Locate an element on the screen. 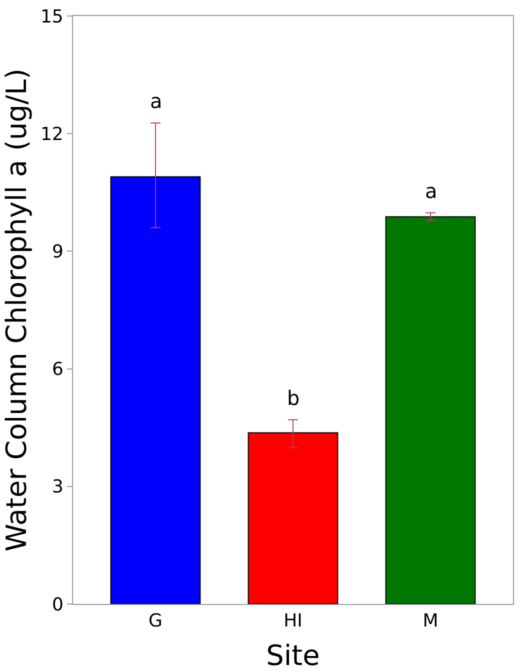  annotation: b is located at coordinates (293, 398).